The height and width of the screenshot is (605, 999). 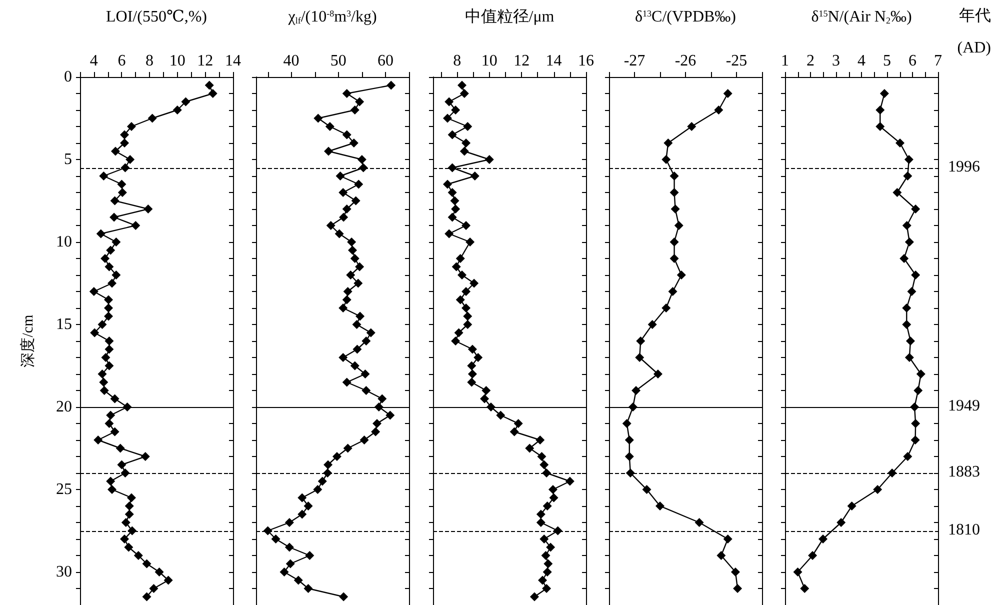 I want to click on y-tick-label: 15, so click(x=64, y=324).